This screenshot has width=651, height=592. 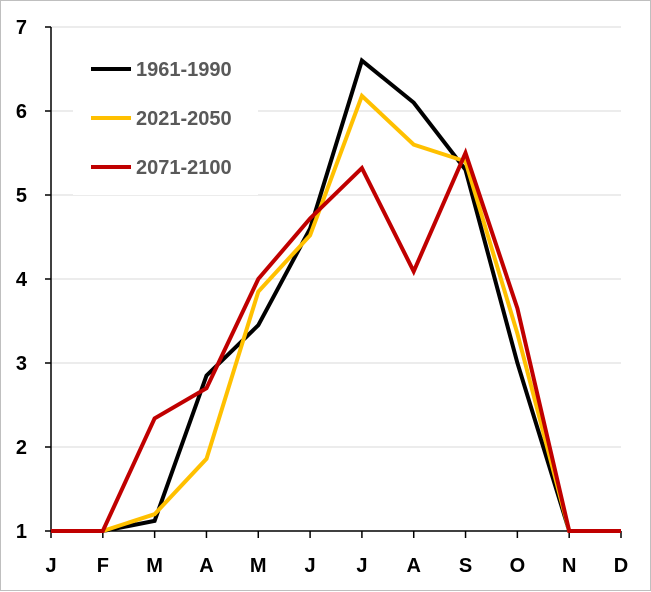 What do you see at coordinates (21, 364) in the screenshot?
I see `y-tick-label: 3` at bounding box center [21, 364].